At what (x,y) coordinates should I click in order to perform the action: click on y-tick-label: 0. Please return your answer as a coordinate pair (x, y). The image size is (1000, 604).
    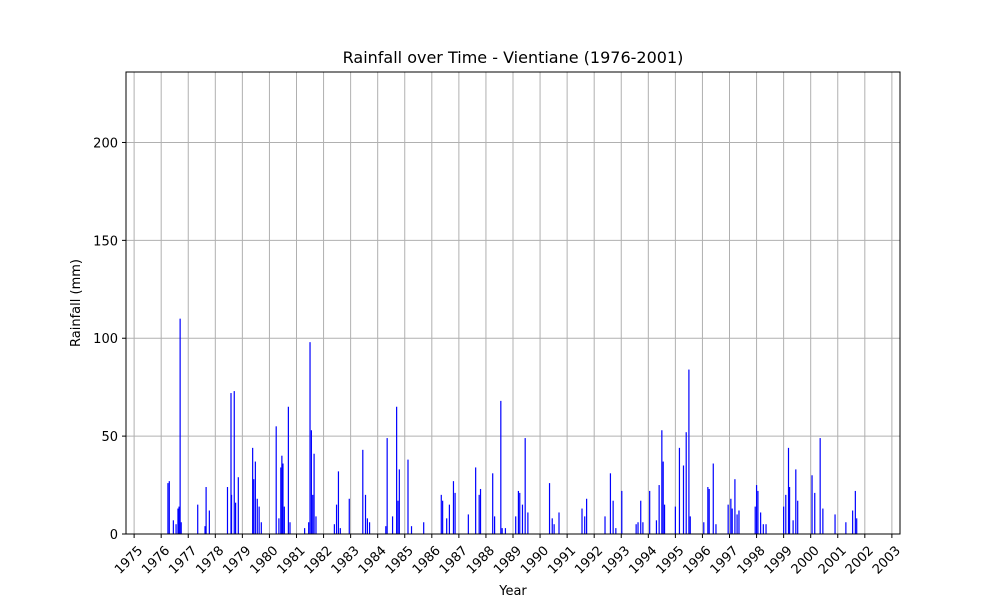
    Looking at the image, I should click on (114, 535).